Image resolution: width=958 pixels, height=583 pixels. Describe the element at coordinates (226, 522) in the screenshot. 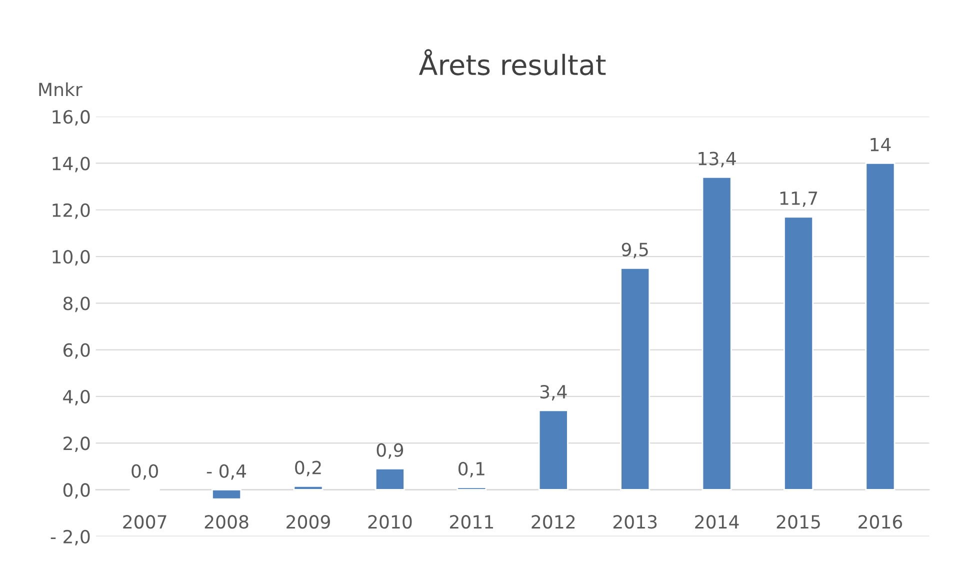

I see `x-tick-label: 2008` at that location.